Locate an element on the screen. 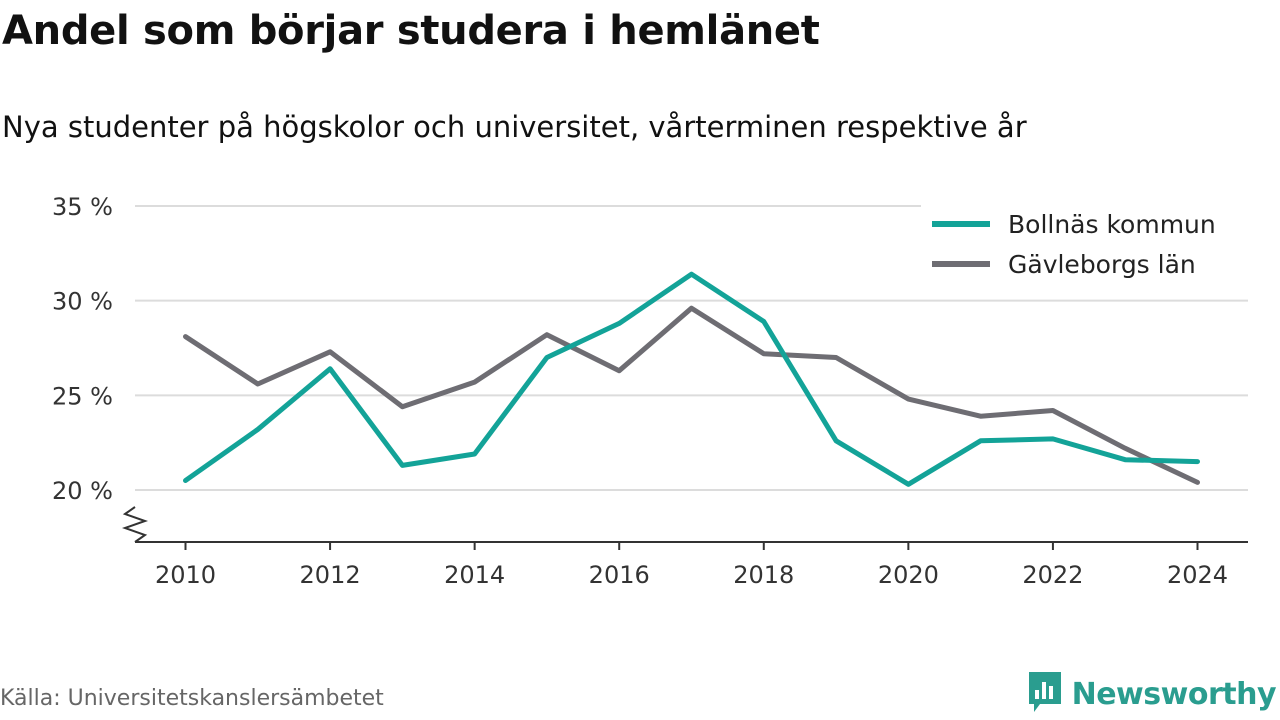 The height and width of the screenshot is (720, 1280). x-tick-label: 2016 is located at coordinates (619, 575).